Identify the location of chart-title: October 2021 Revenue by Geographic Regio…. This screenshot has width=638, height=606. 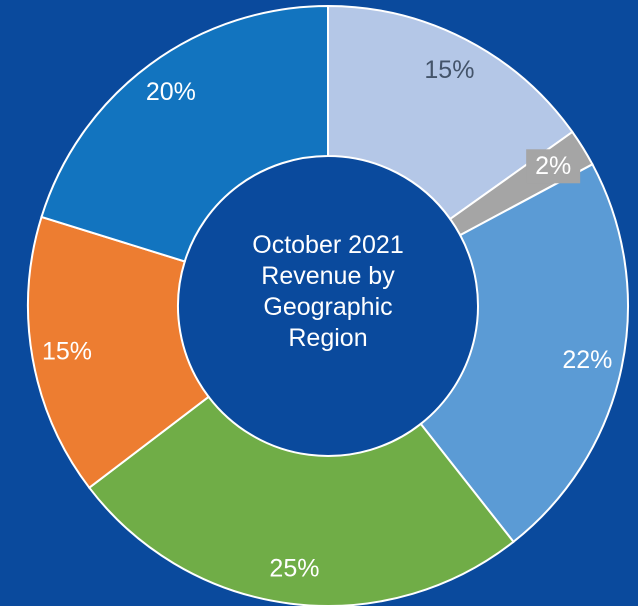
(328, 291).